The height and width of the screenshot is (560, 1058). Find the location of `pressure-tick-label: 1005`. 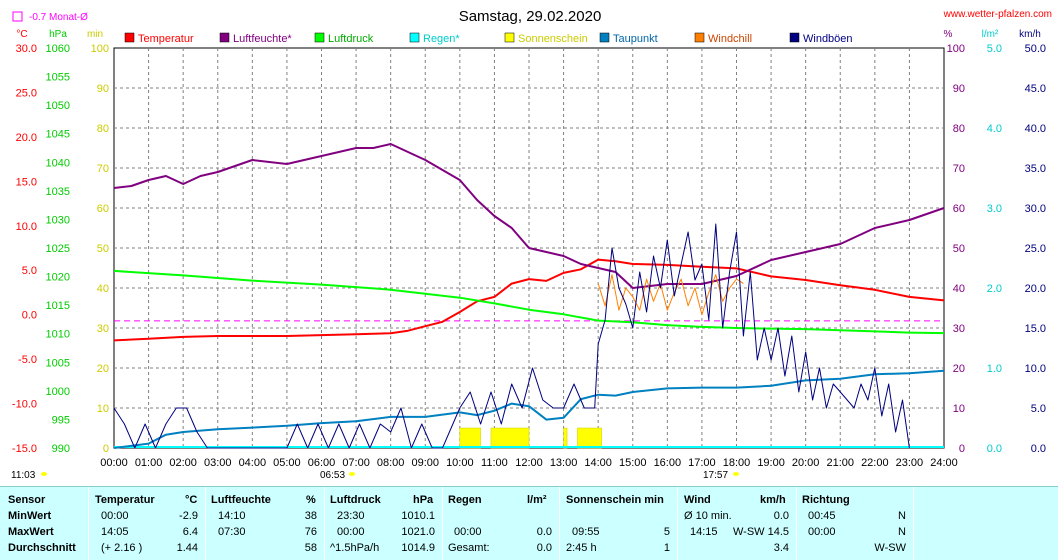

pressure-tick-label: 1005 is located at coordinates (58, 363).